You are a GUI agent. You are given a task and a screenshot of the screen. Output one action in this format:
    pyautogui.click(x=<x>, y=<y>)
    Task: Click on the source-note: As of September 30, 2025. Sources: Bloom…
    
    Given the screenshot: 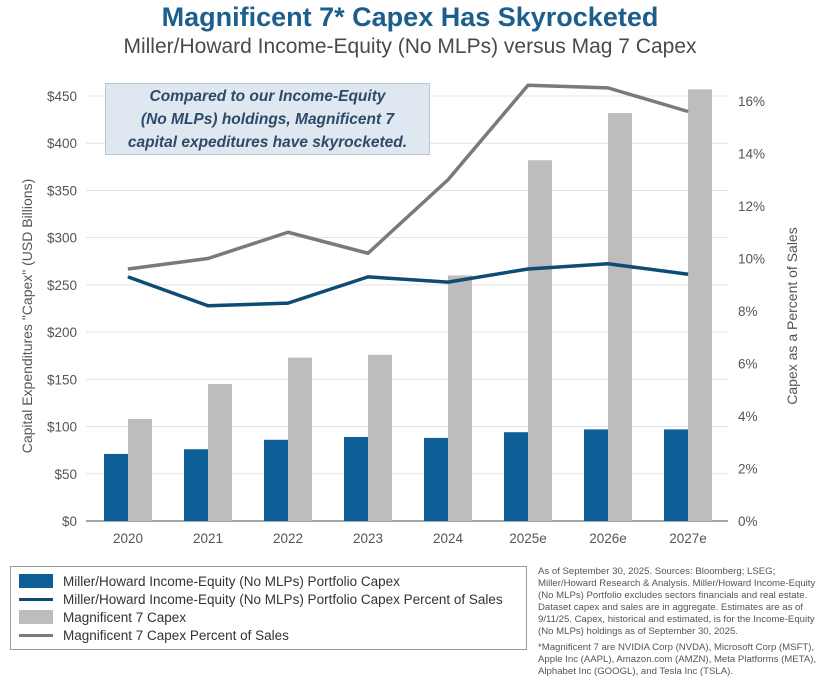 What is the action you would take?
    pyautogui.click(x=677, y=601)
    